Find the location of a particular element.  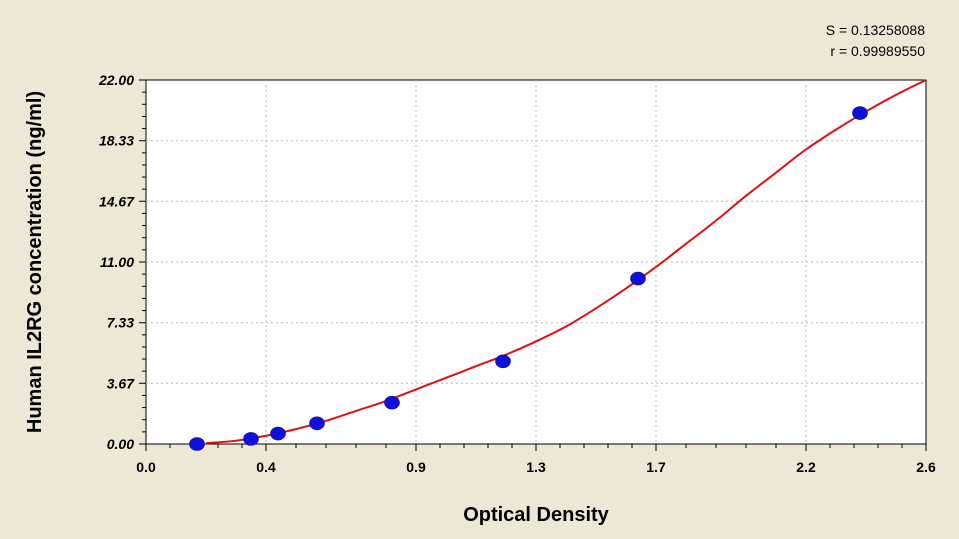

x-tick-label: 1.7 is located at coordinates (656, 467).